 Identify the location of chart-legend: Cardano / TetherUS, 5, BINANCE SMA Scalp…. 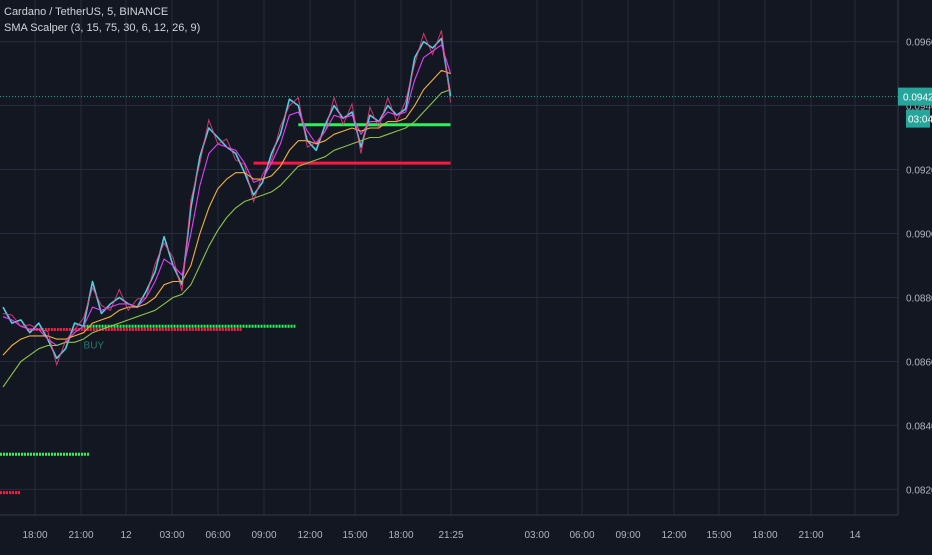
(102, 20).